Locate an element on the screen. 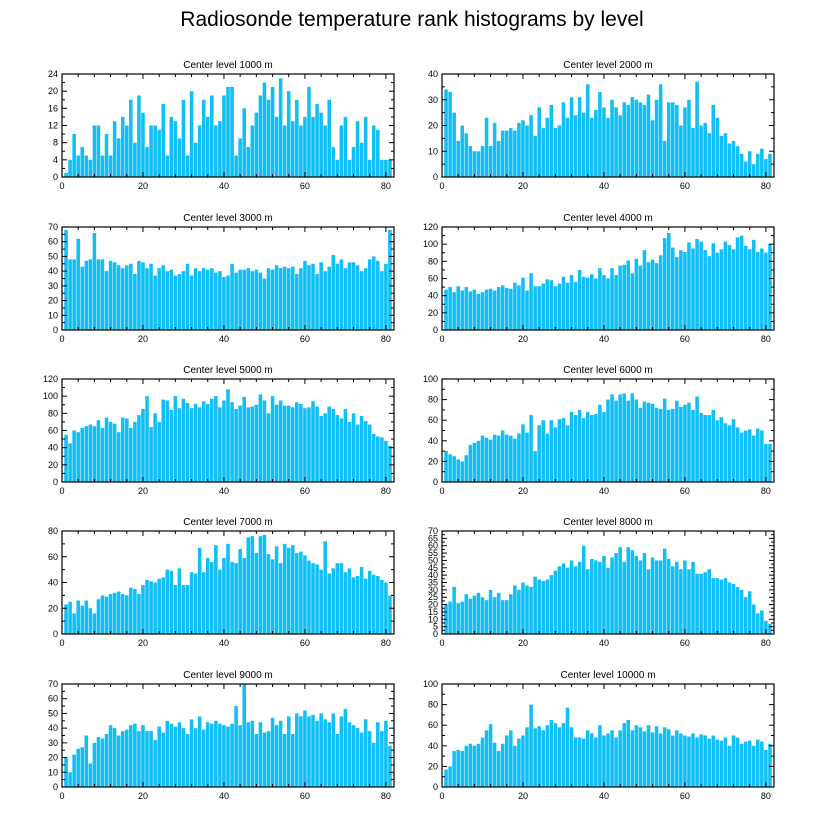 This screenshot has height=824, width=824. y-axis: 0 20 40 60 80 100 is located at coordinates (598, 430).